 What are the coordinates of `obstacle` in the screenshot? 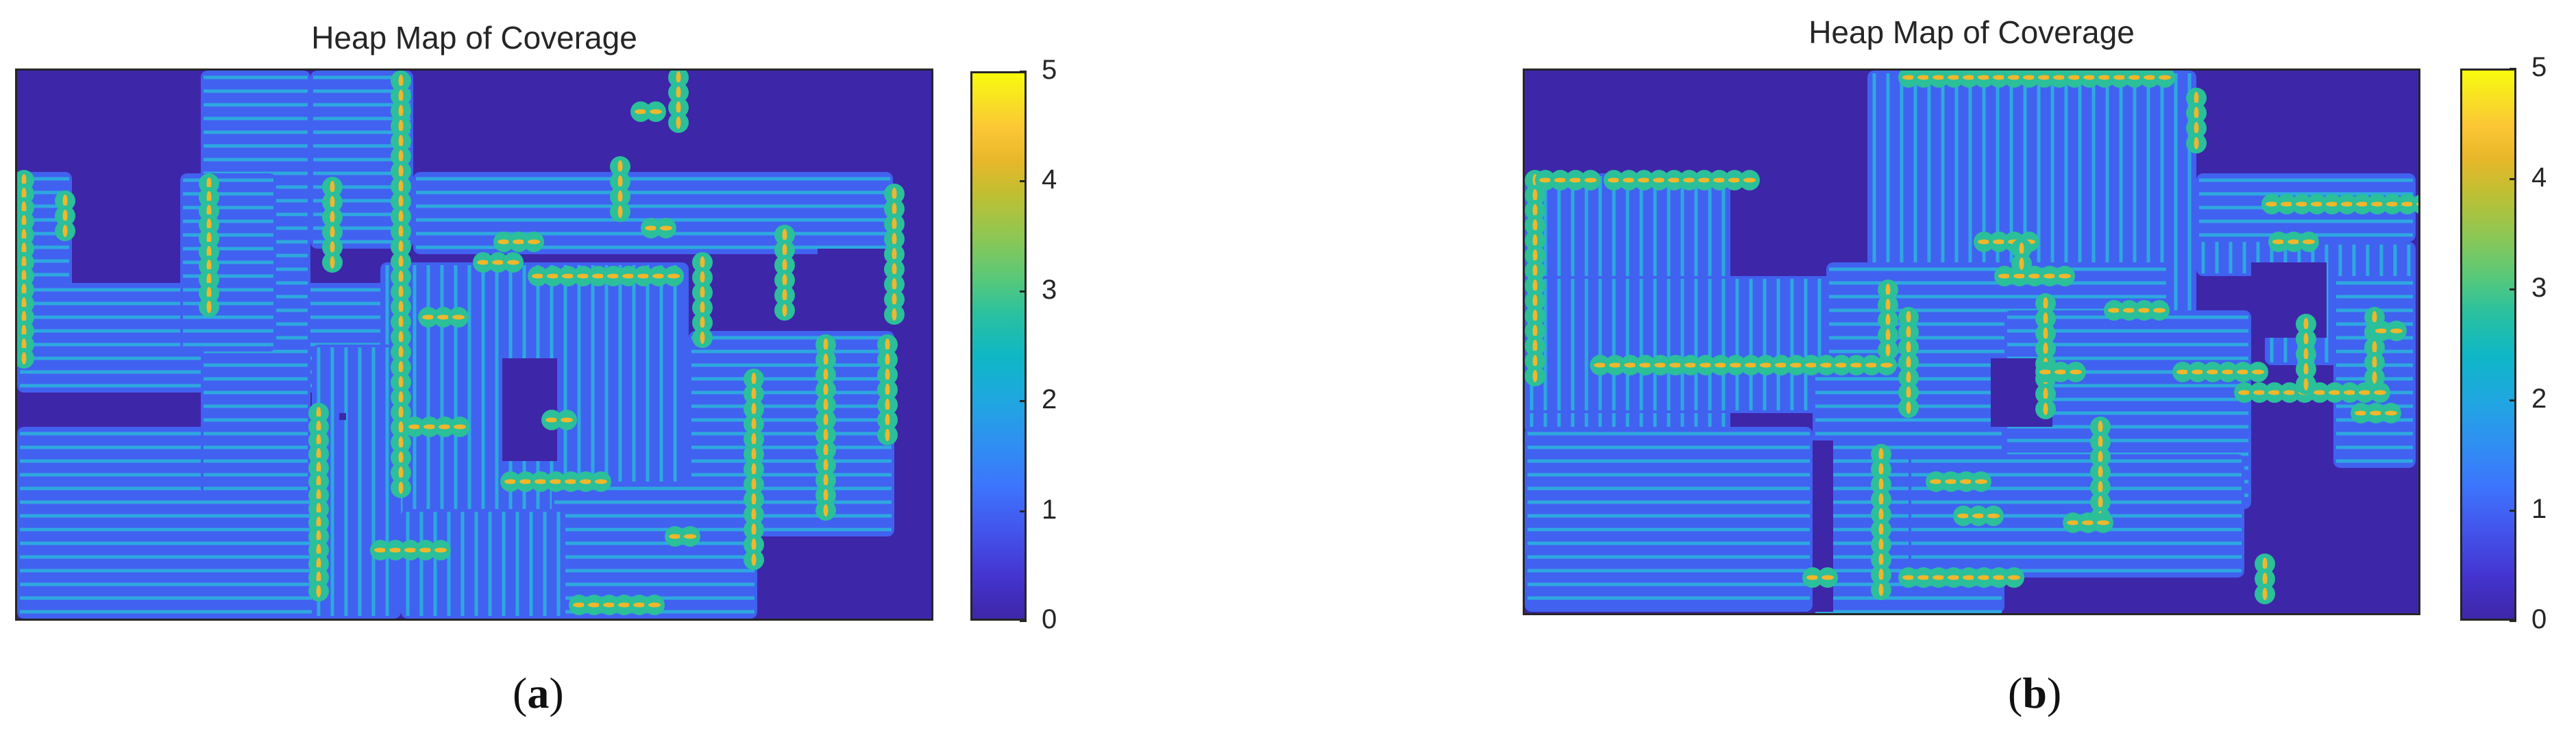 It's located at (343, 417).